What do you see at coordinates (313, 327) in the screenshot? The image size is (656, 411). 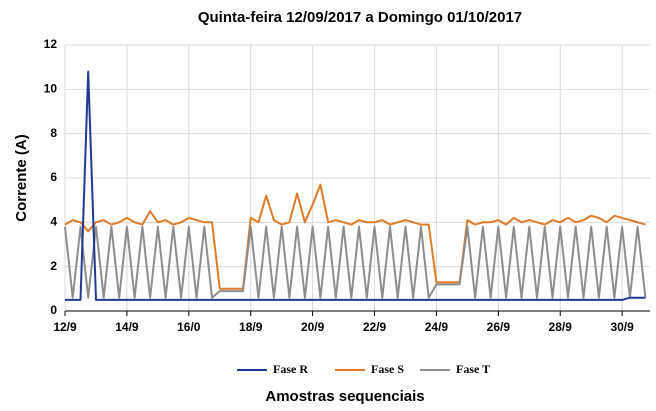 I see `x-tick-label: 20/9` at bounding box center [313, 327].